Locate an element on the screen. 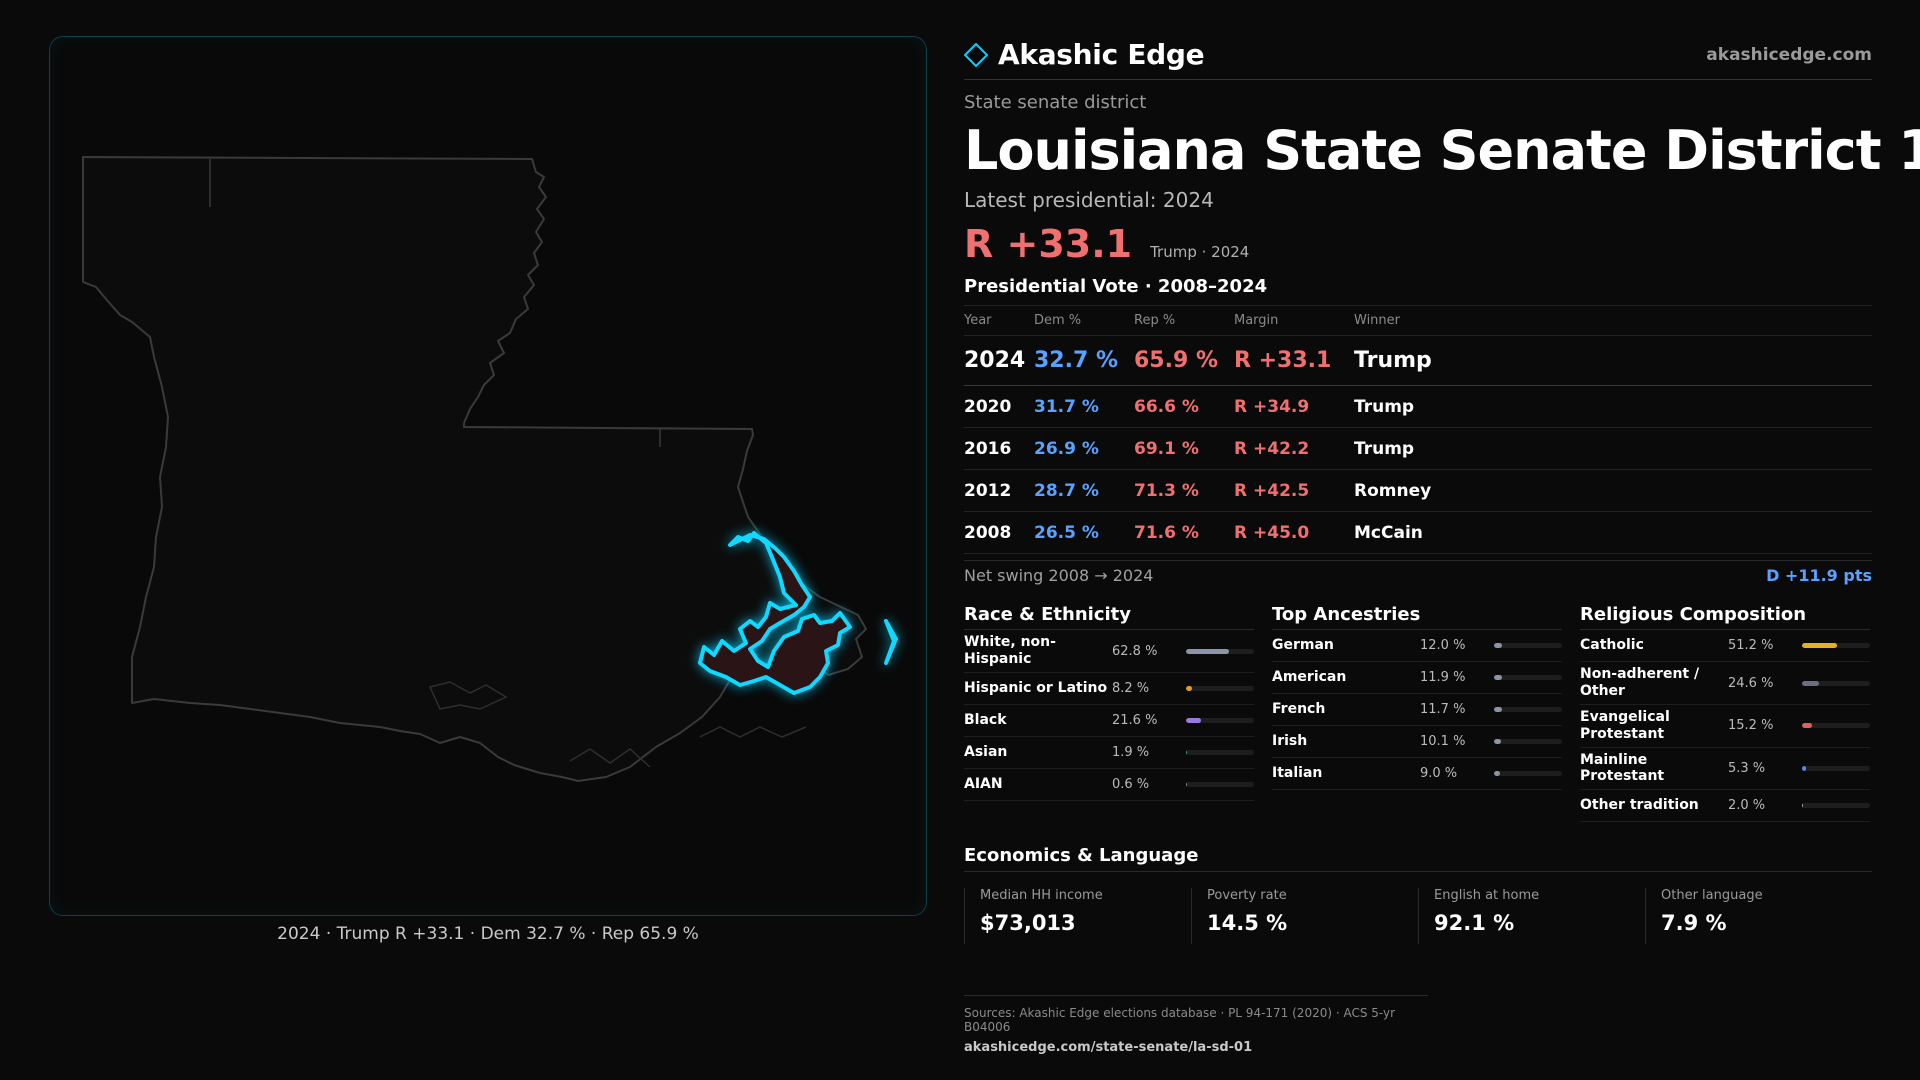 Image resolution: width=1920 pixels, height=1080 pixels. stat-row: White, non-Hispanic 62.8 % is located at coordinates (1109, 651).